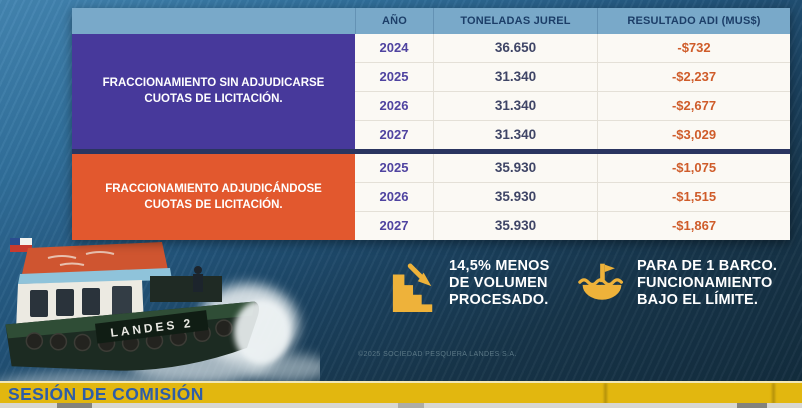  What do you see at coordinates (394, 48) in the screenshot?
I see `cell-year: 2024` at bounding box center [394, 48].